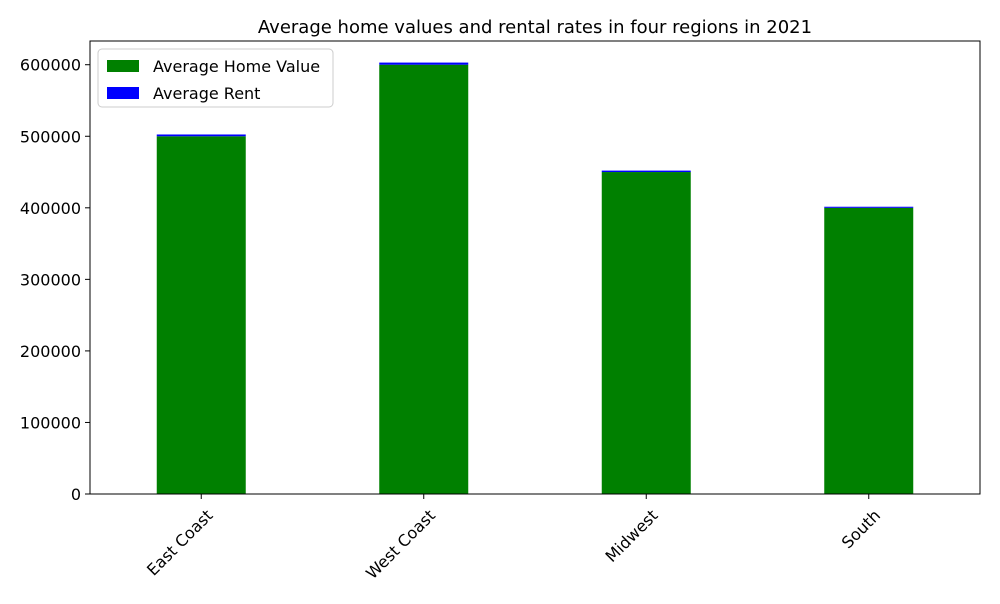 This screenshot has height=604, width=1000. I want to click on legend-box, so click(215, 78).